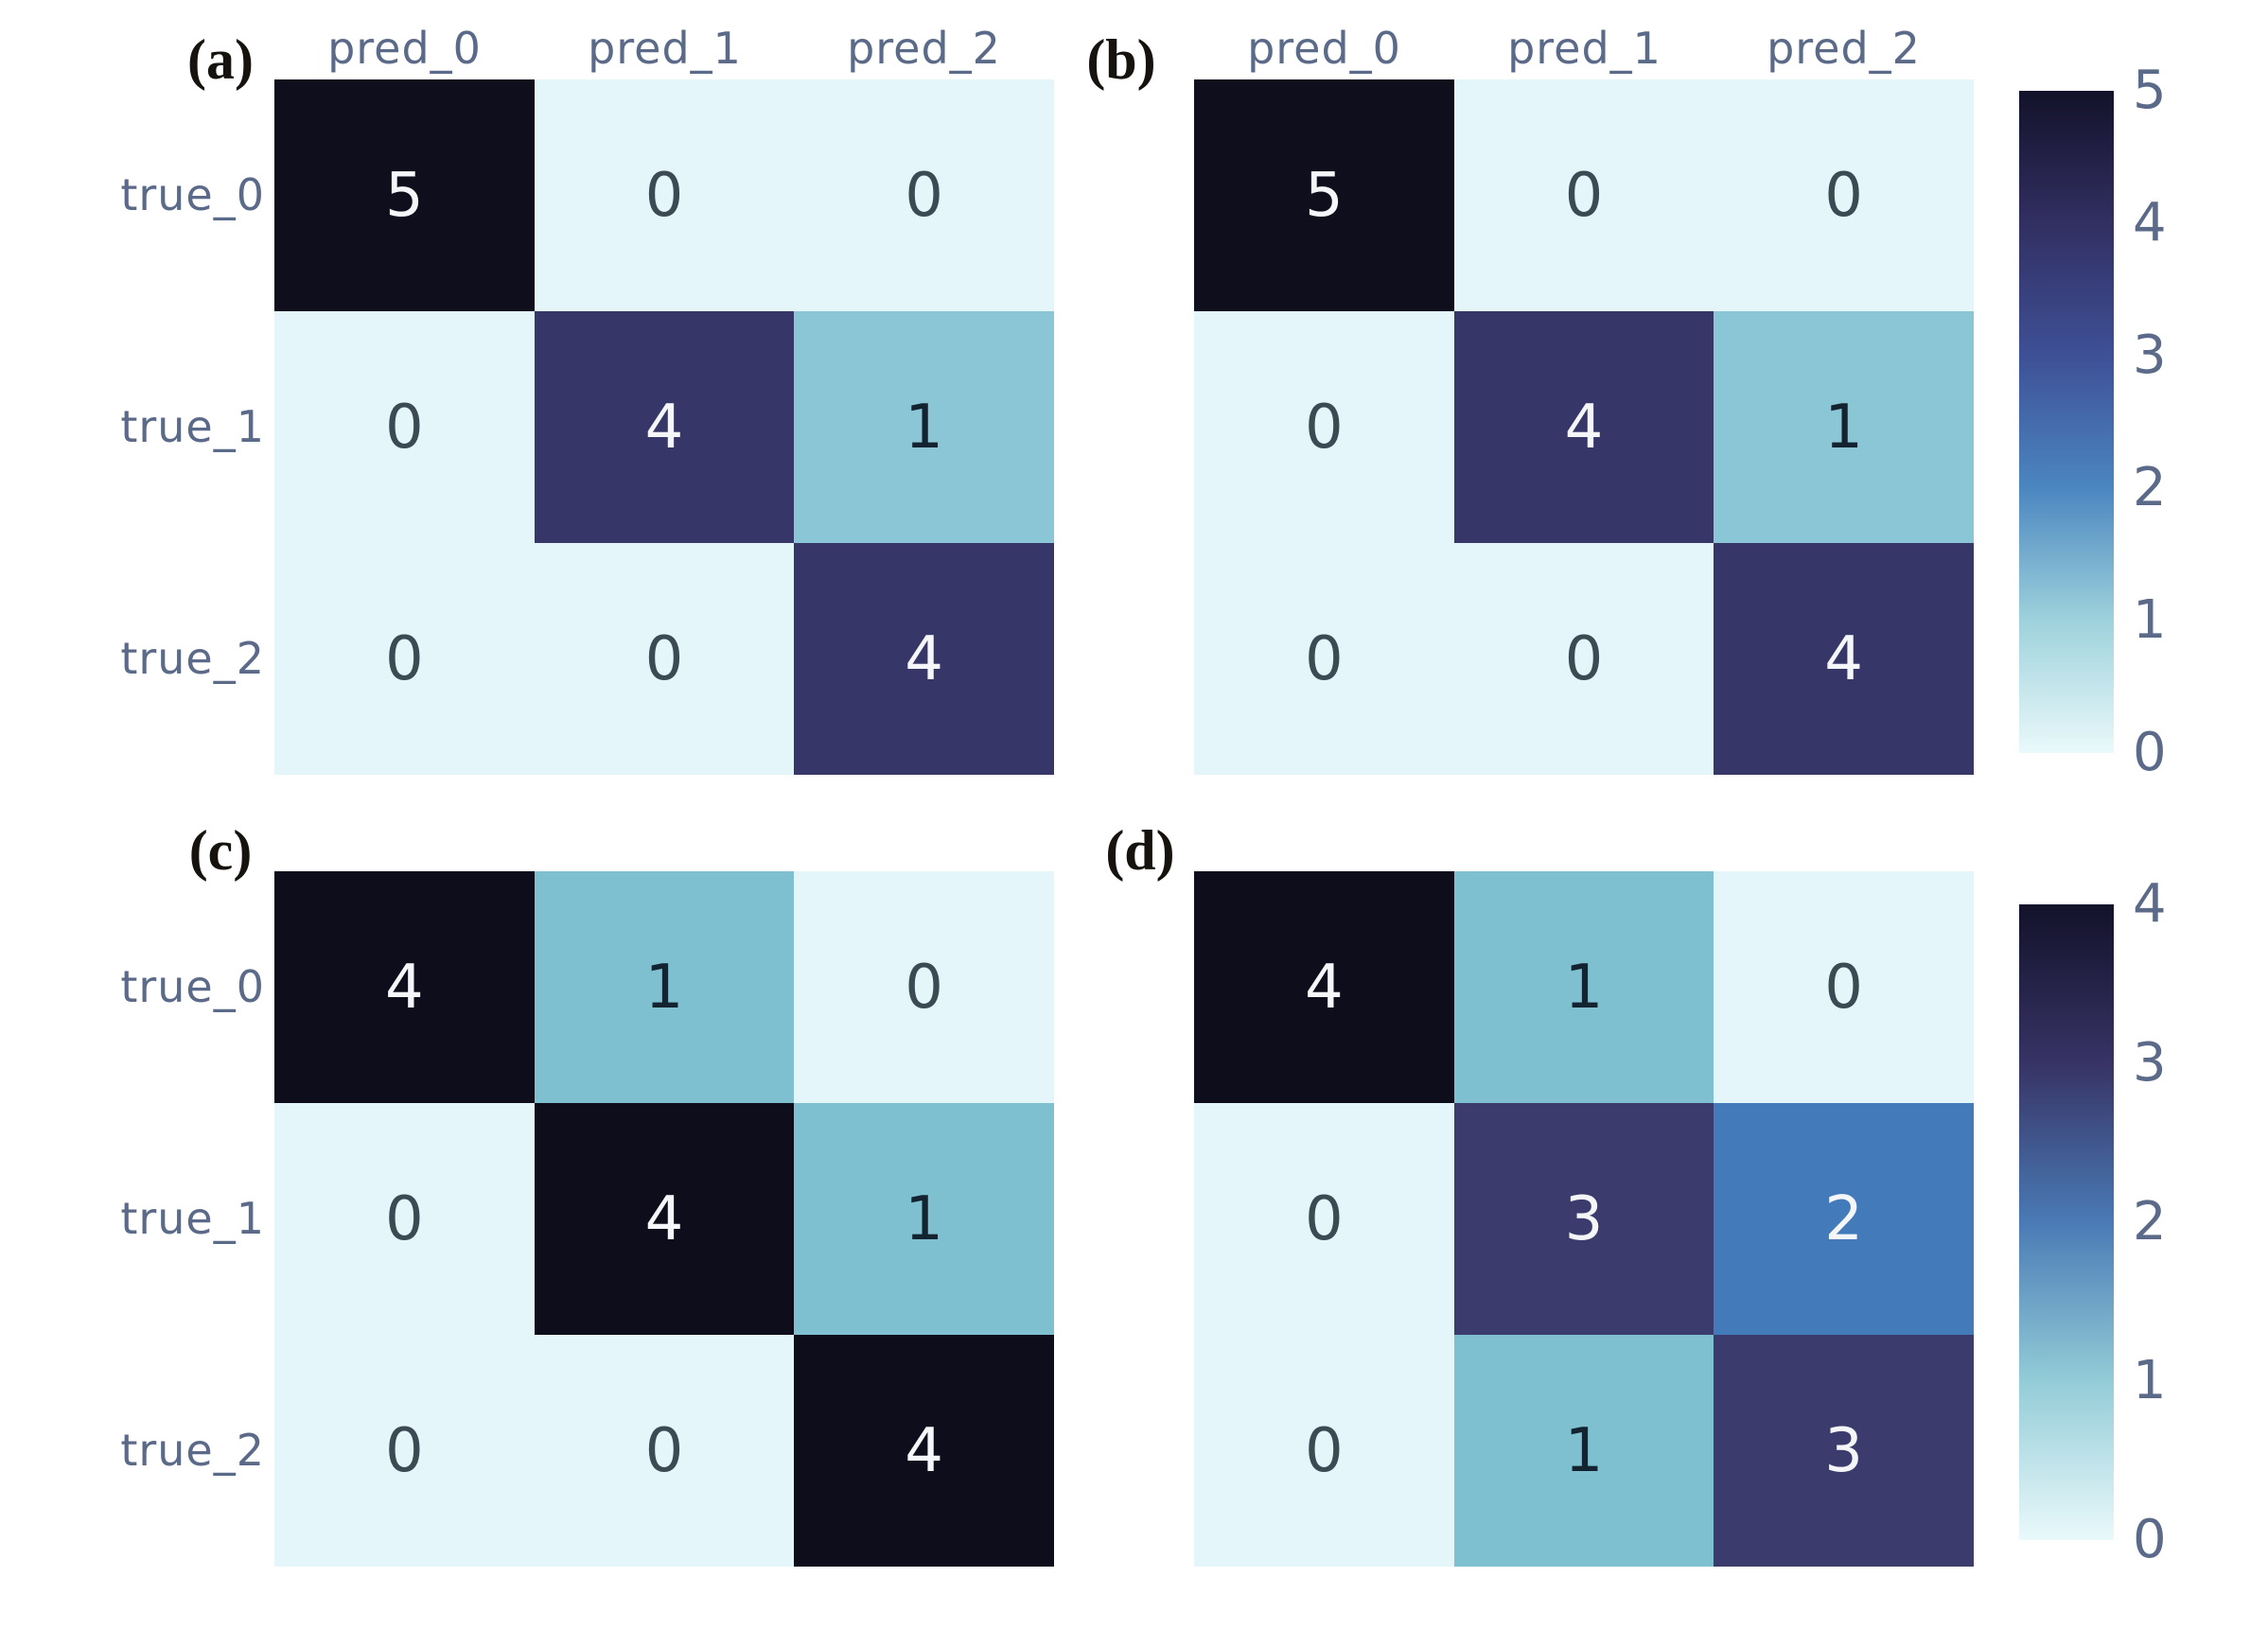 Image resolution: width=2268 pixels, height=1647 pixels. I want to click on matrix-b-cell-r0c2: 0, so click(1844, 195).